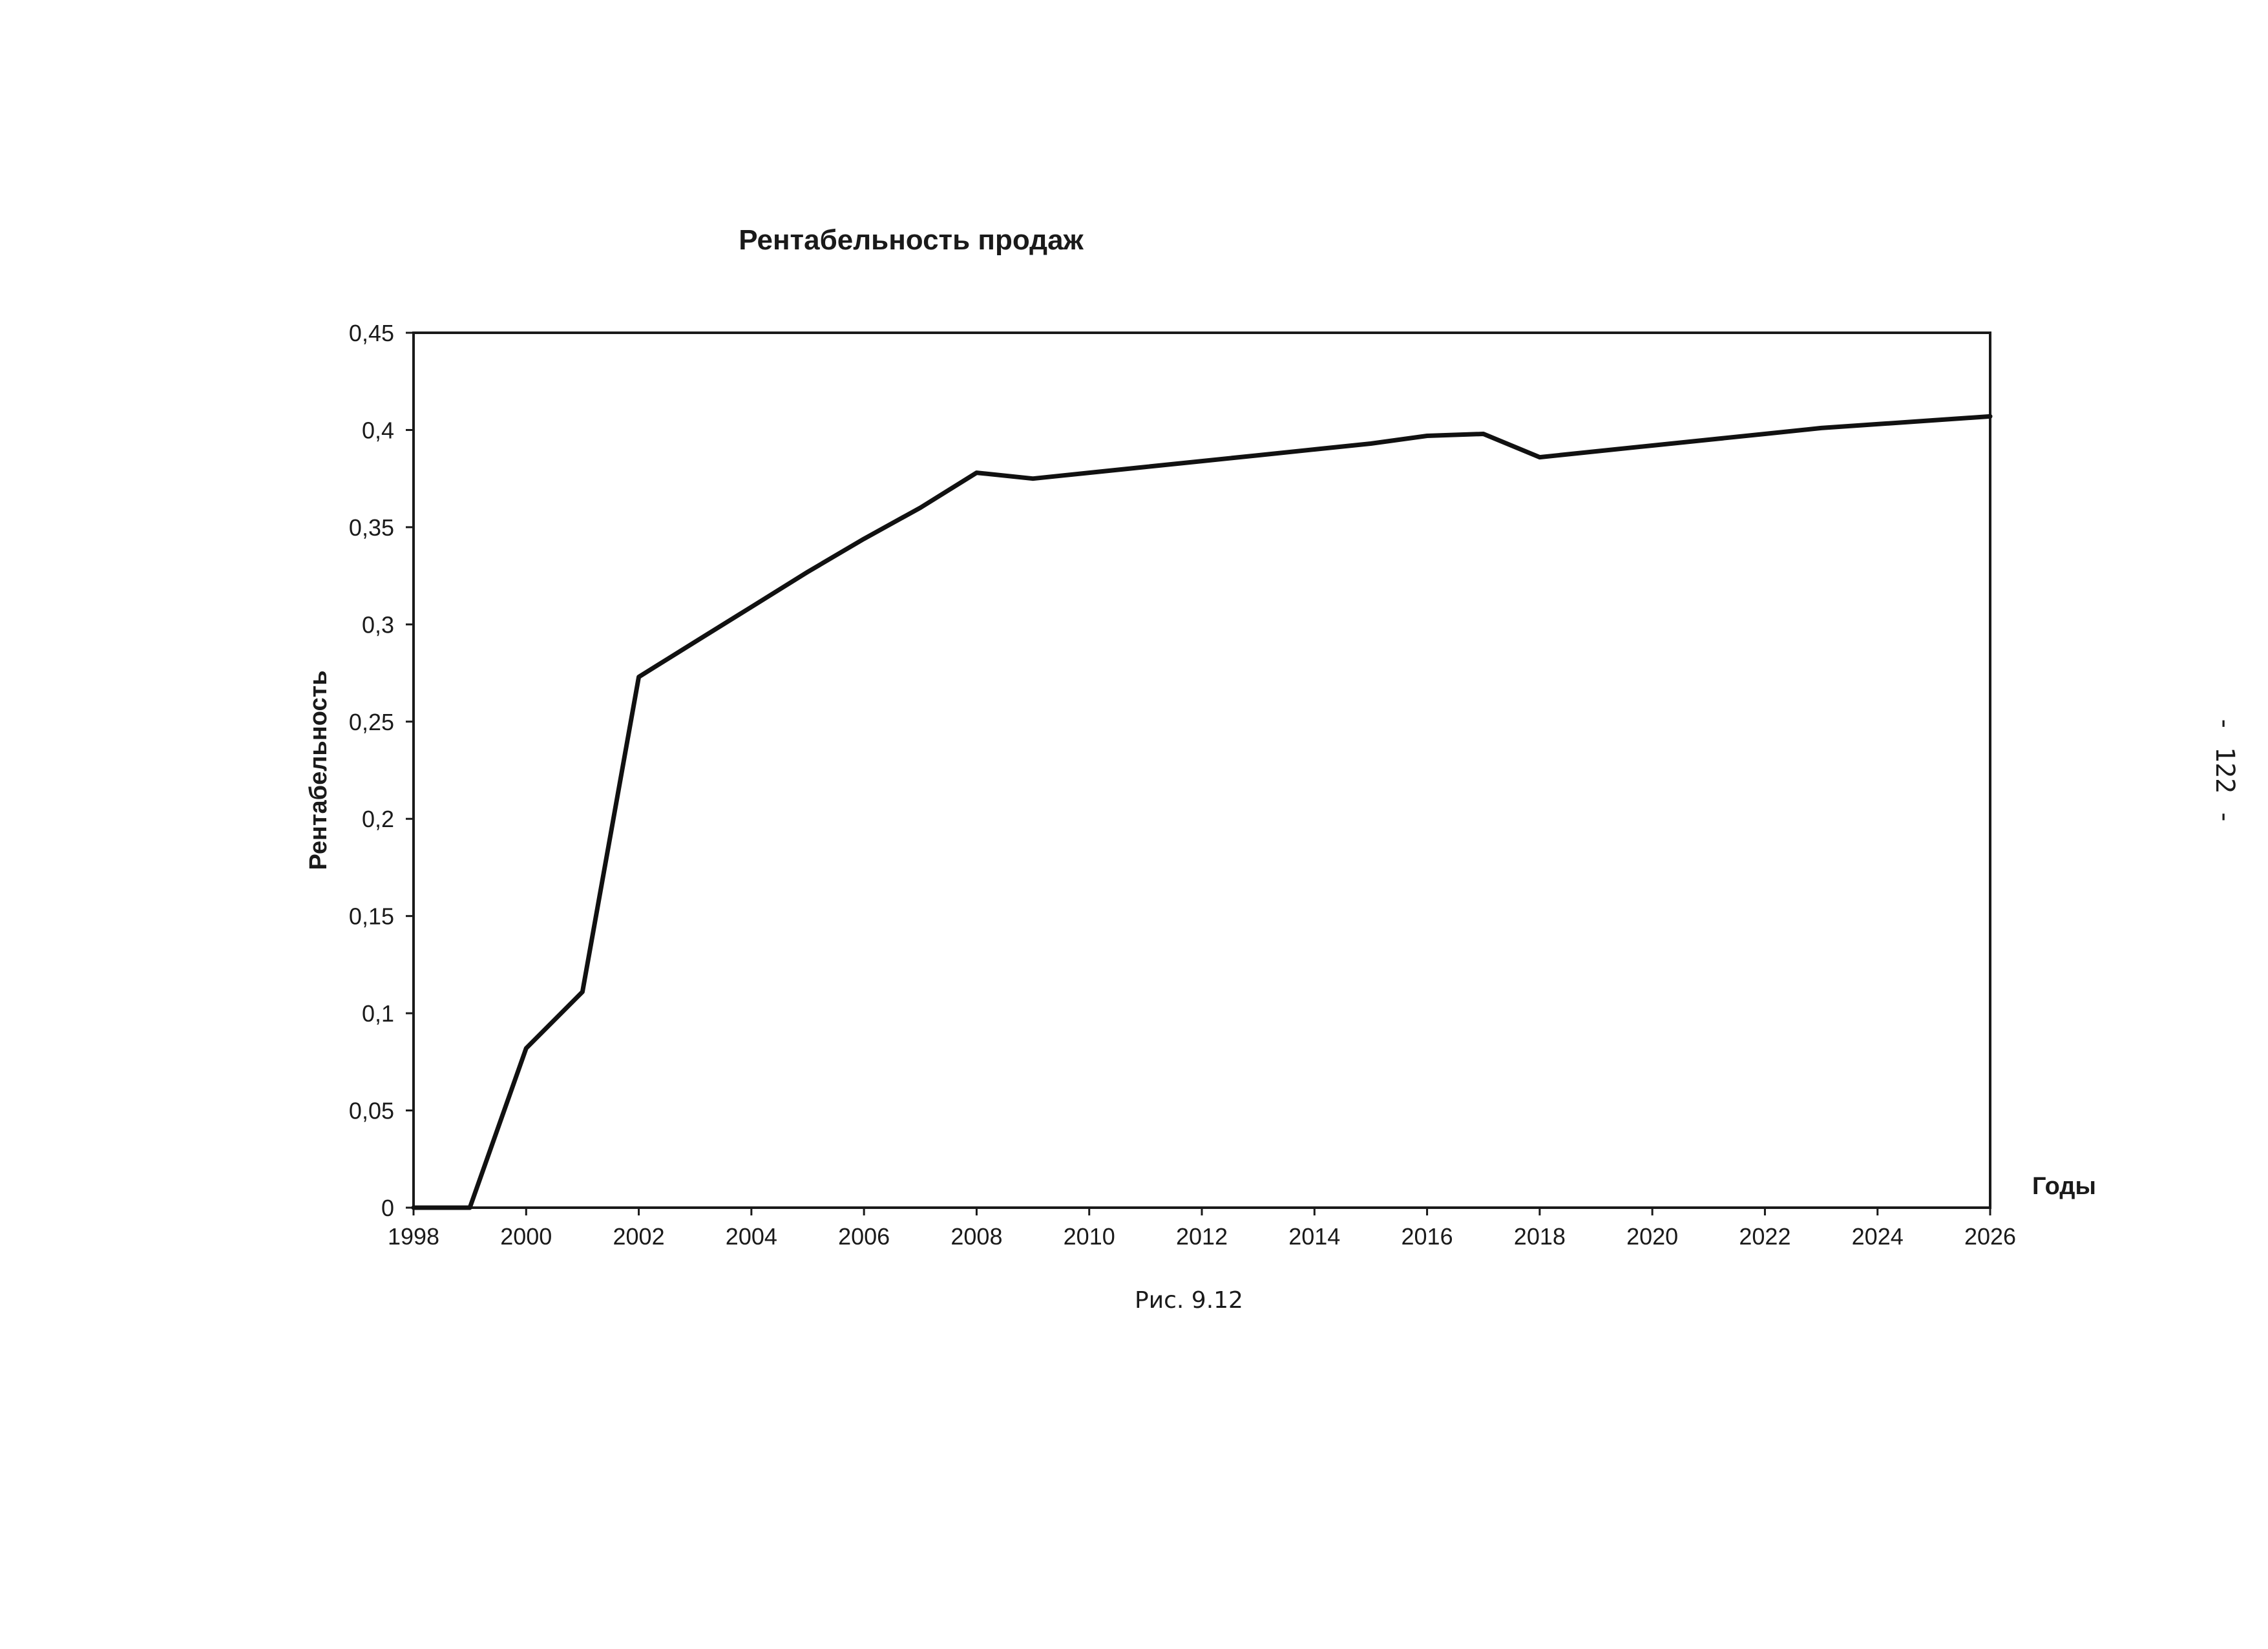 Image resolution: width=2268 pixels, height=1649 pixels. I want to click on y-tick-label: 0,4, so click(378, 430).